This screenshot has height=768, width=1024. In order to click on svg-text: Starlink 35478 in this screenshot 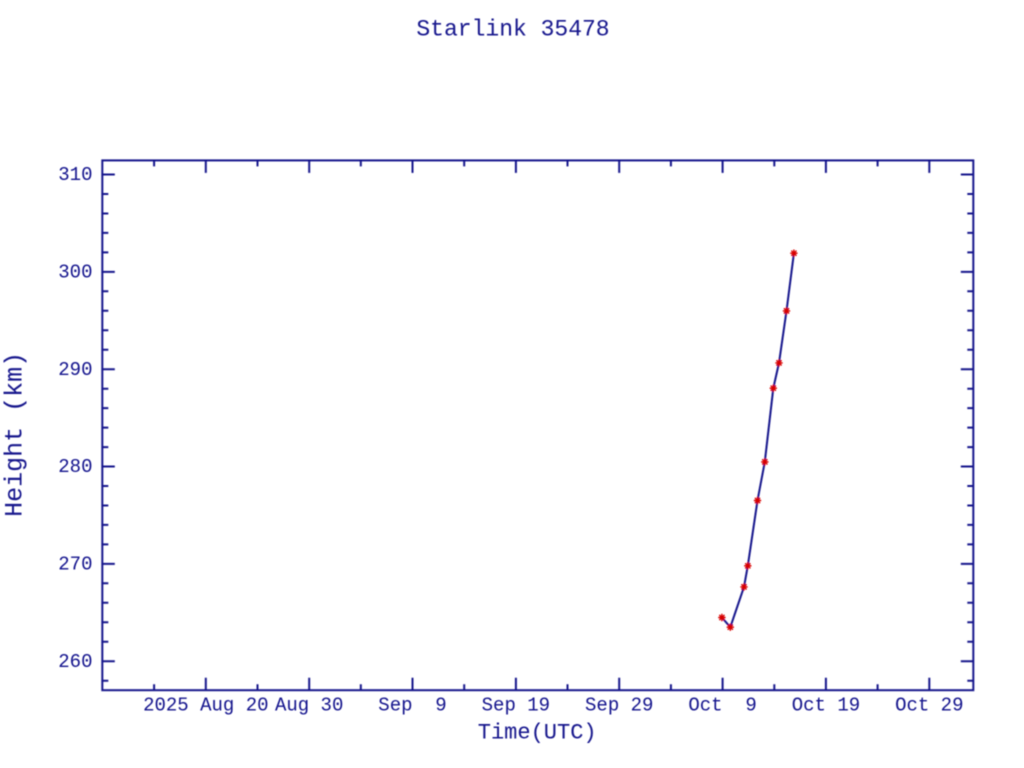, I will do `click(512, 30)`.